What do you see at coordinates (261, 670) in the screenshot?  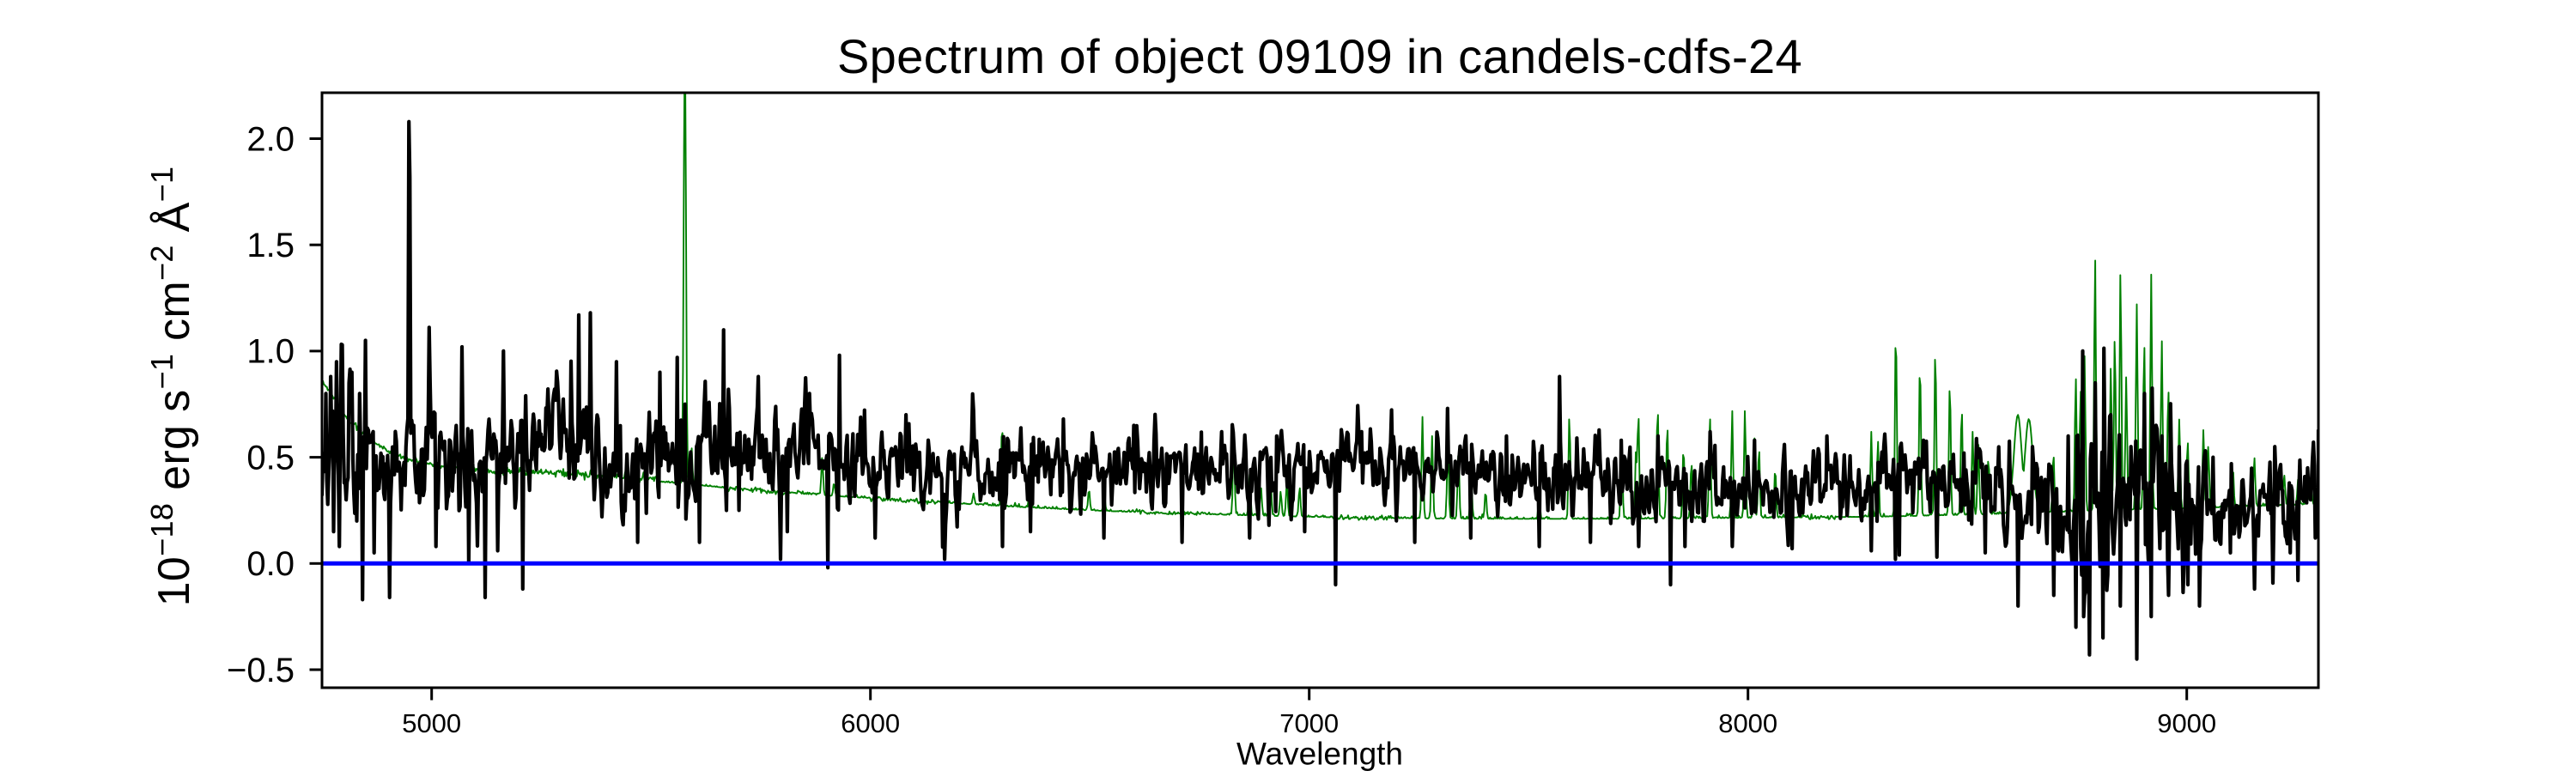 I see `svg-text: −0.5` at bounding box center [261, 670].